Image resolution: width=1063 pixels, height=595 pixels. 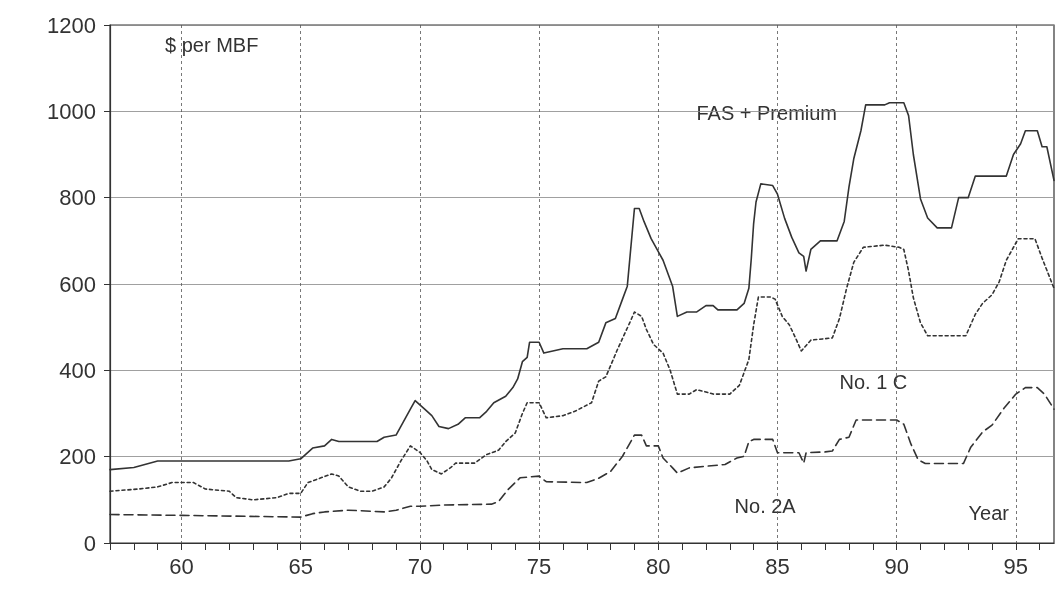 What do you see at coordinates (77, 284) in the screenshot?
I see `y-tick-label: 600` at bounding box center [77, 284].